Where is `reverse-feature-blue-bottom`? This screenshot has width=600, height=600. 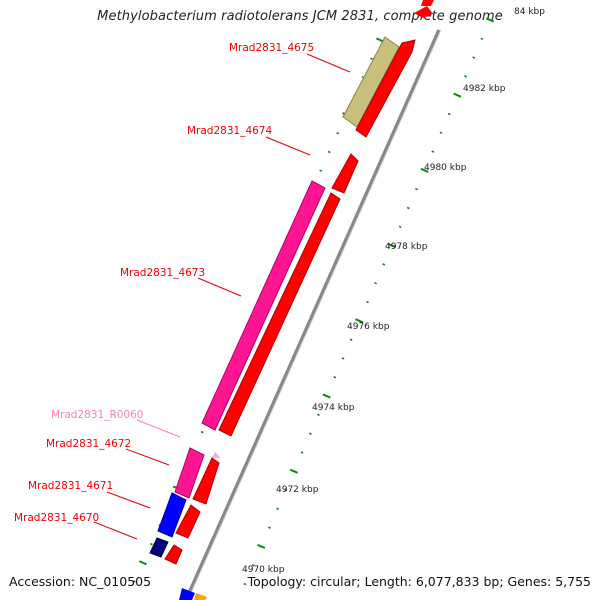
reverse-feature-blue-bottom is located at coordinates (187, 594).